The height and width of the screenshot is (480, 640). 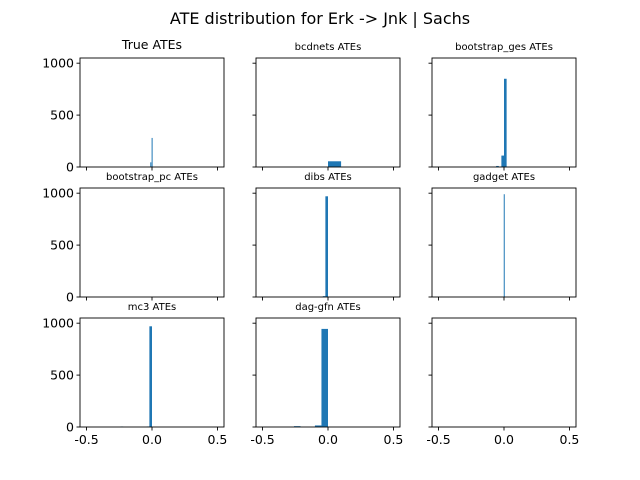 What do you see at coordinates (152, 307) in the screenshot?
I see `subplot-title: mc3 ATEs` at bounding box center [152, 307].